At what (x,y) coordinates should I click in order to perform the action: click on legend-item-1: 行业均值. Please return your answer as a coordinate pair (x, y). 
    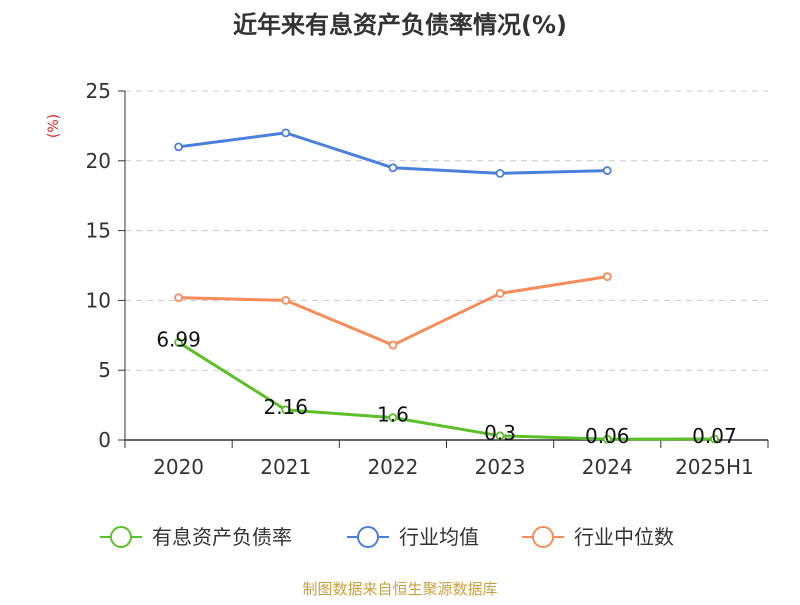
    Looking at the image, I should click on (413, 537).